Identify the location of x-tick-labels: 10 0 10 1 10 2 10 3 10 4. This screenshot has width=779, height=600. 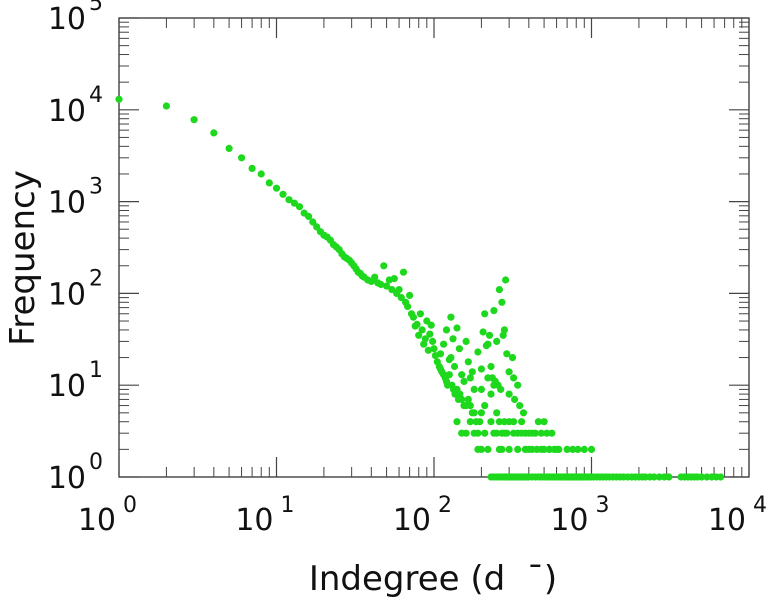
(422, 515).